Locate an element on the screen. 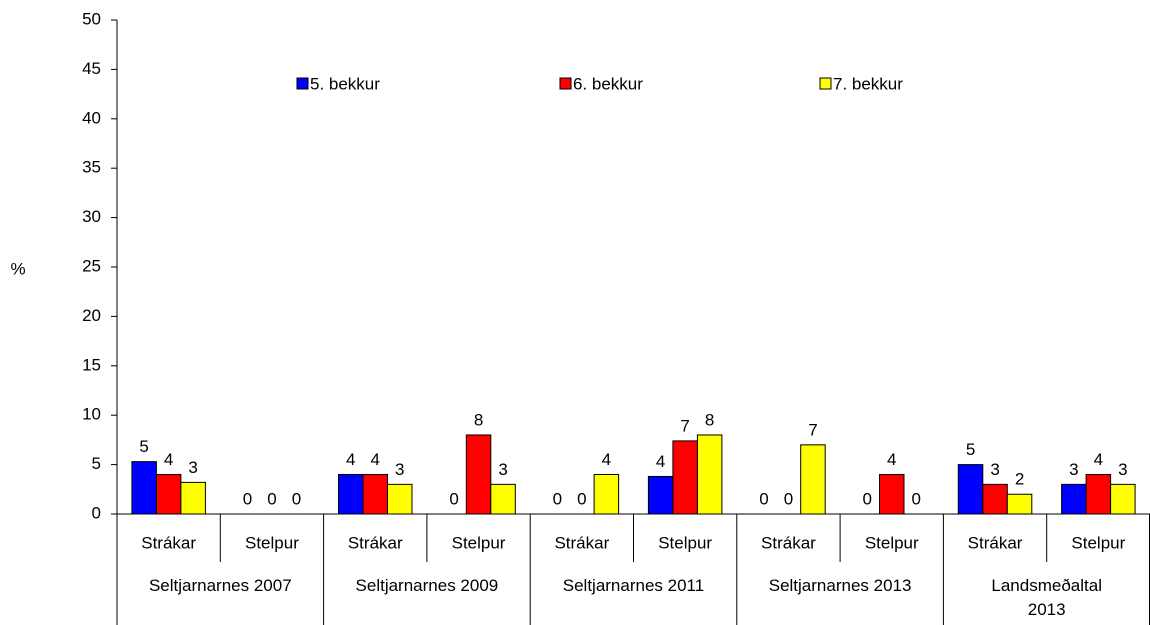  group-label: Seltjarnarnes 2007 is located at coordinates (220, 585).